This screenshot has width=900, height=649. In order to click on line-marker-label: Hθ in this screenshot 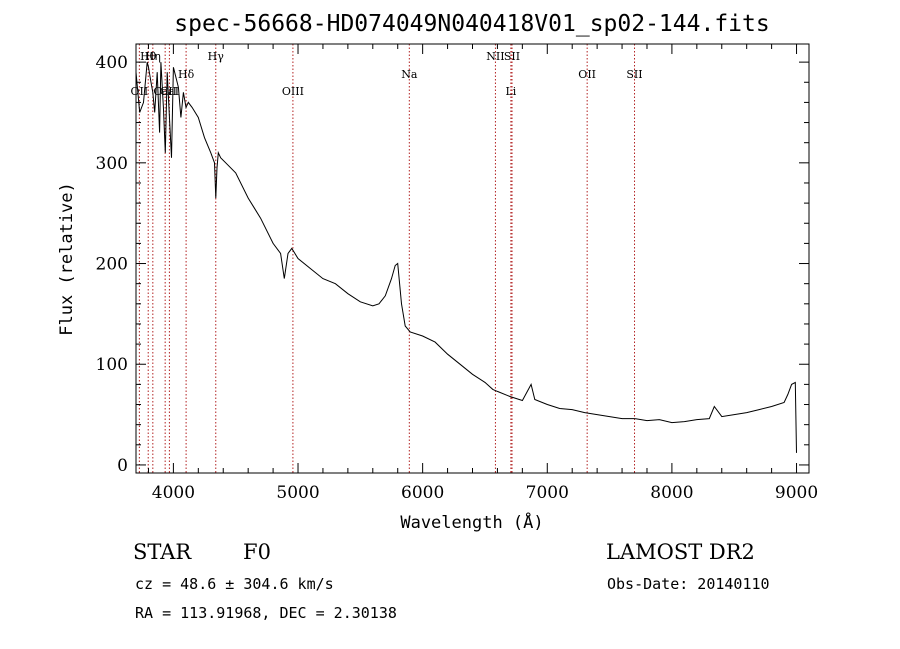, I will do `click(148, 56)`.